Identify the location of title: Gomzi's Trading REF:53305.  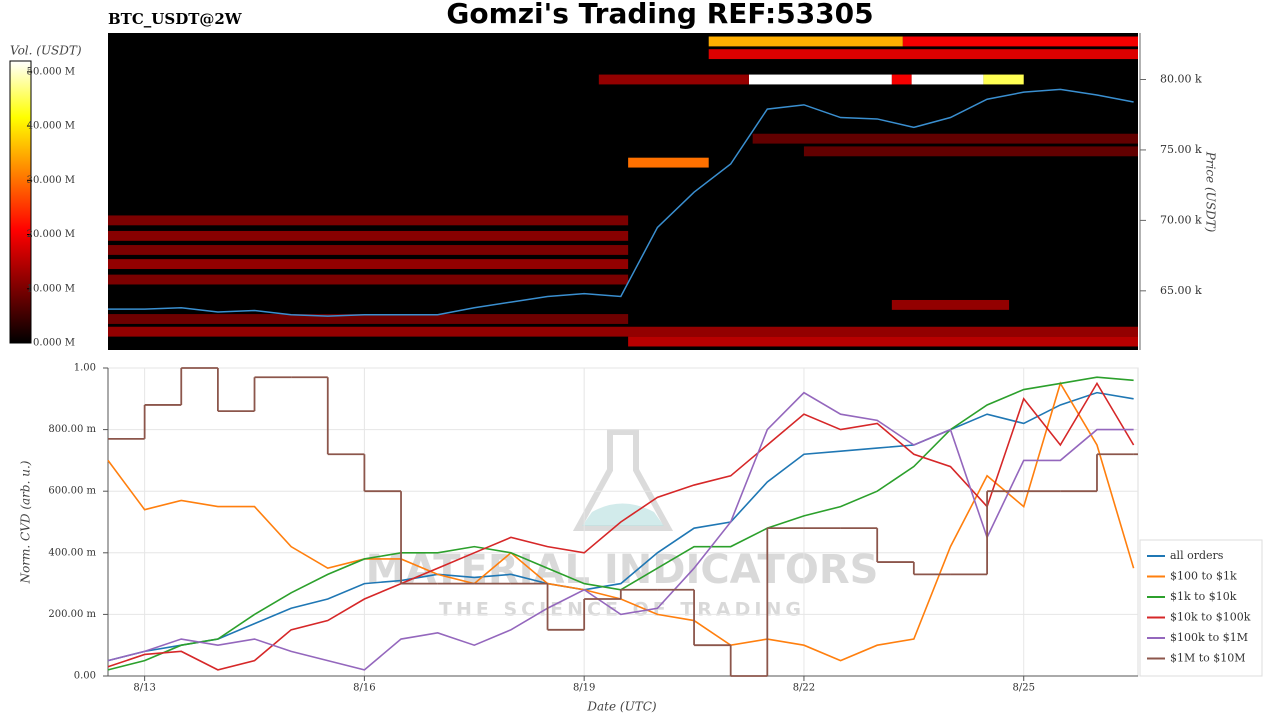
(659, 15).